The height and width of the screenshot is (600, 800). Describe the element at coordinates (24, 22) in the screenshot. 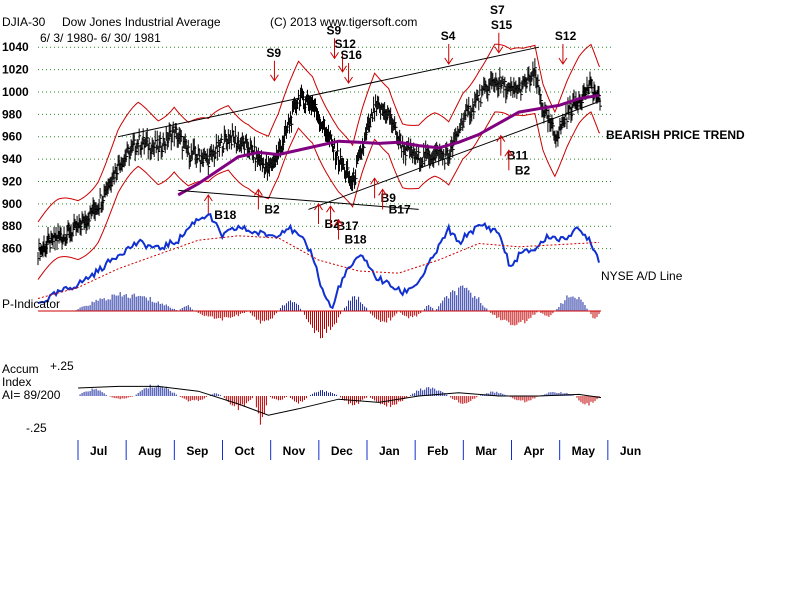

I see `header-symbol: DJIA-30` at that location.